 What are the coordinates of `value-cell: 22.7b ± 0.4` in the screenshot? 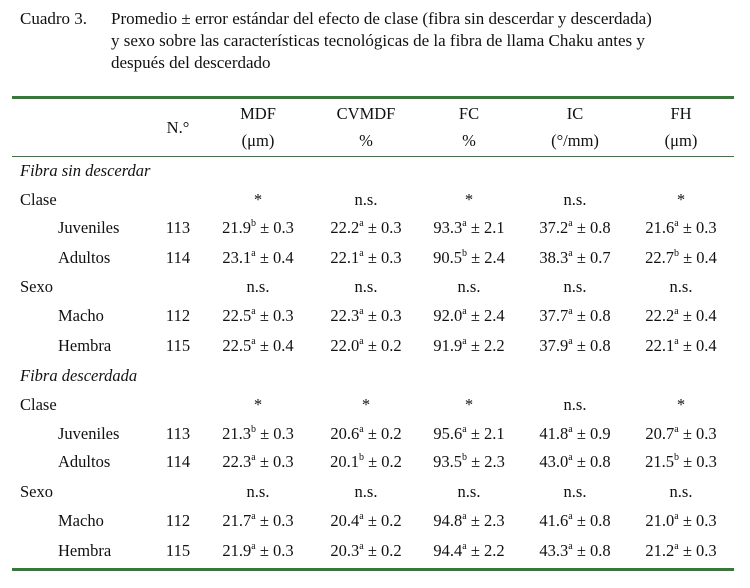 It's located at (681, 258).